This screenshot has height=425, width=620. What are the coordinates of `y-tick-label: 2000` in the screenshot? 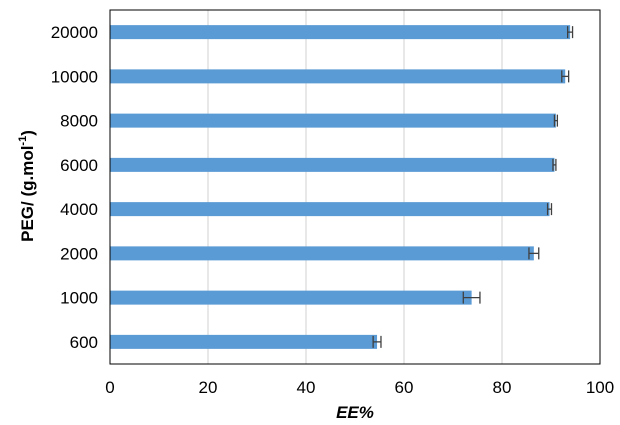 It's located at (79, 253).